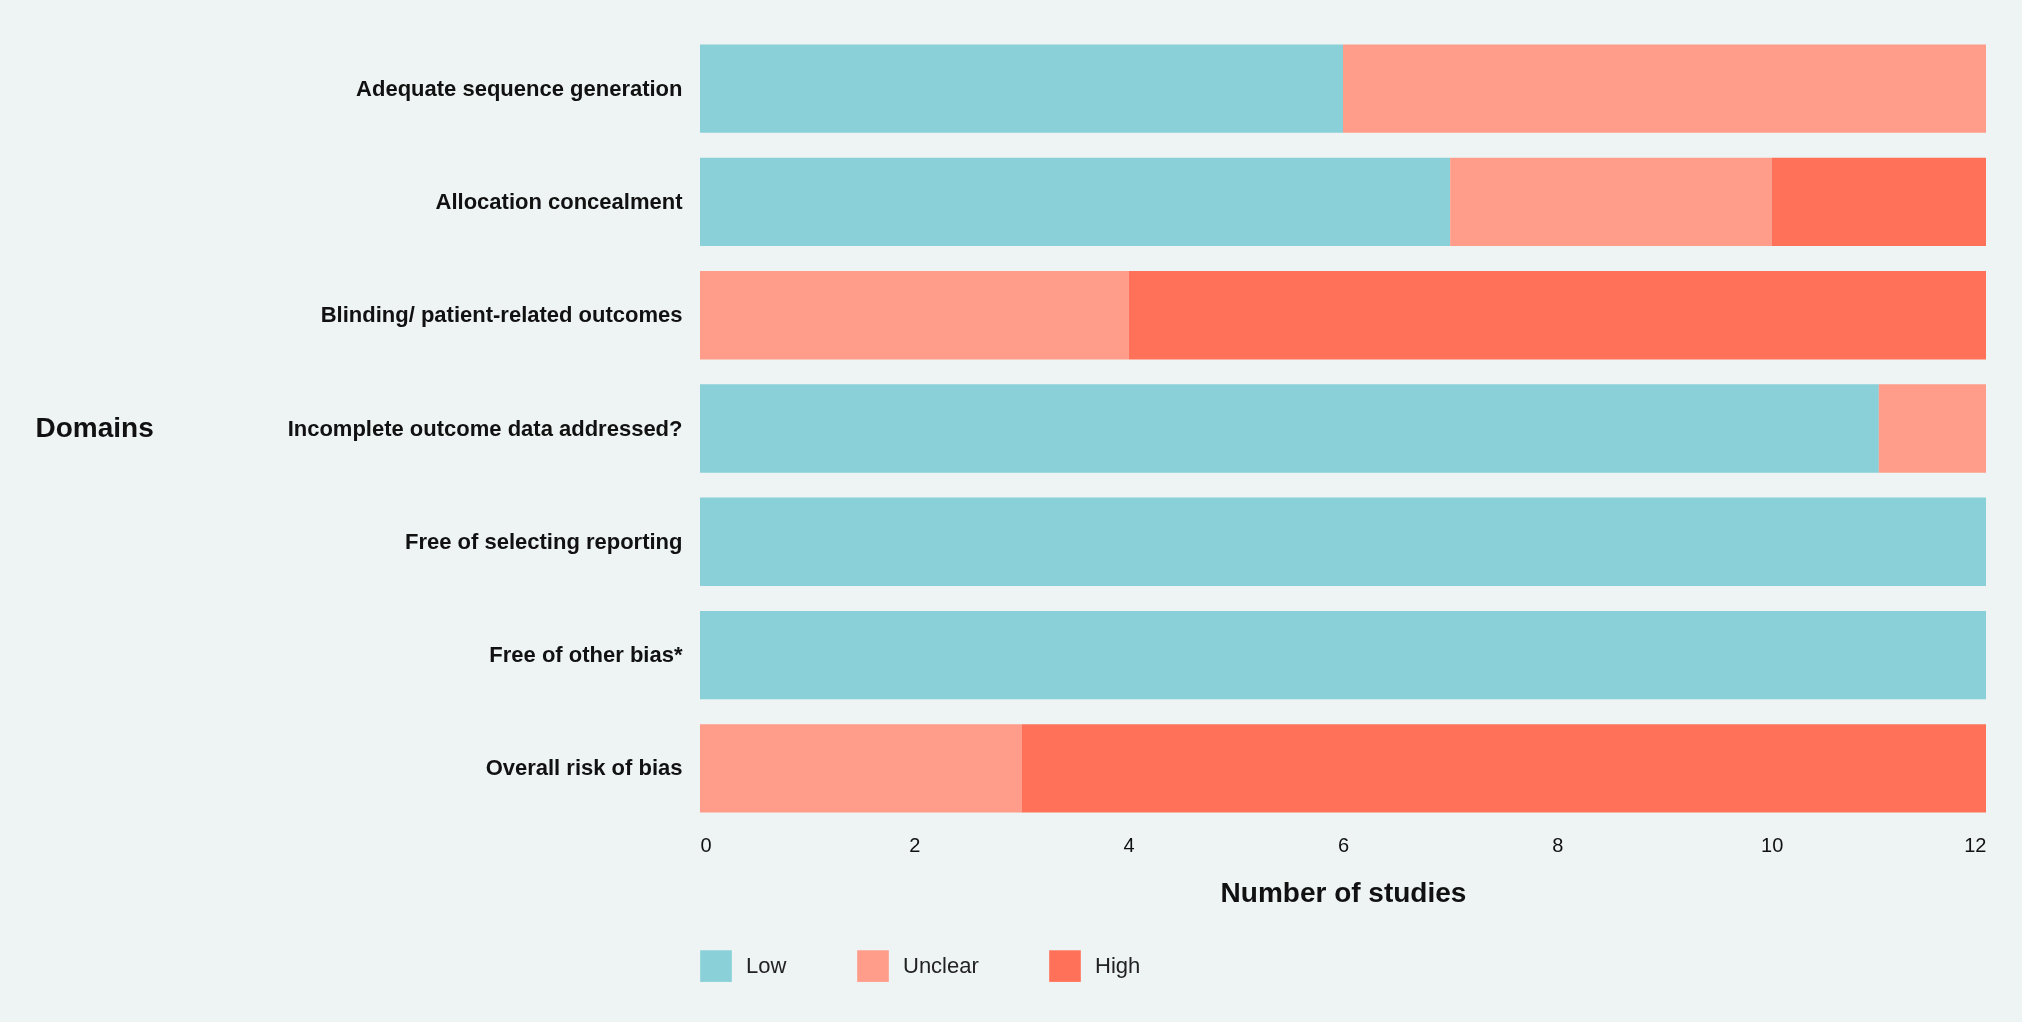 This screenshot has height=1022, width=2022. I want to click on y-tick-label: Free of other bias*, so click(586, 655).